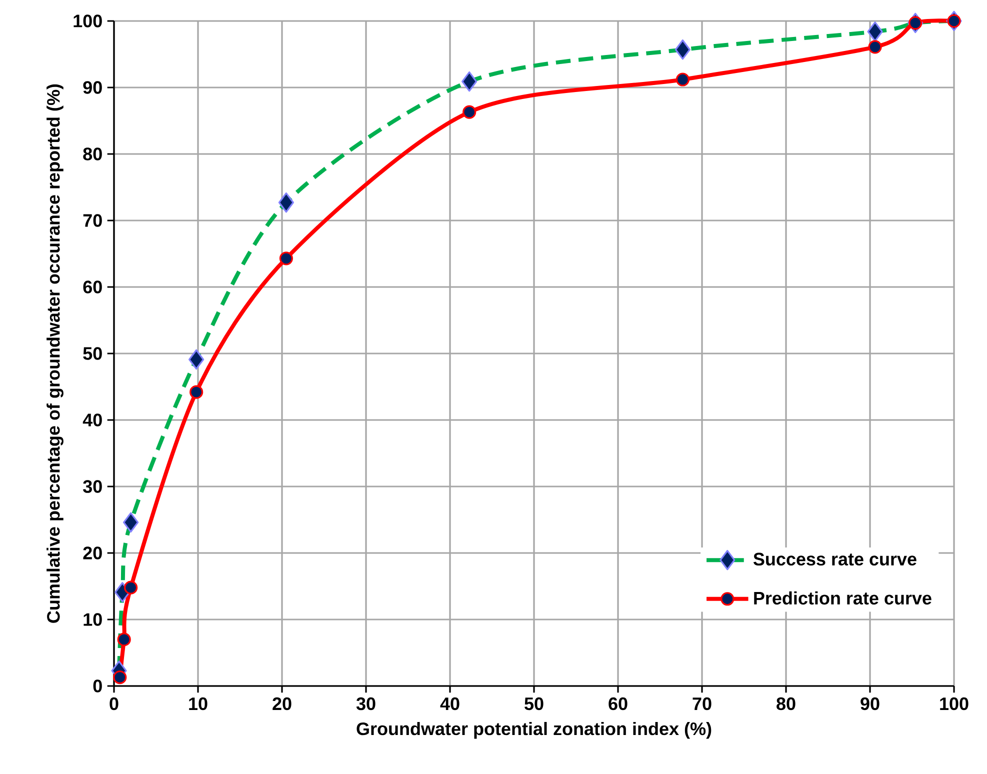 This screenshot has height=774, width=987. Describe the element at coordinates (366, 703) in the screenshot. I see `x-tick-label: 30` at that location.